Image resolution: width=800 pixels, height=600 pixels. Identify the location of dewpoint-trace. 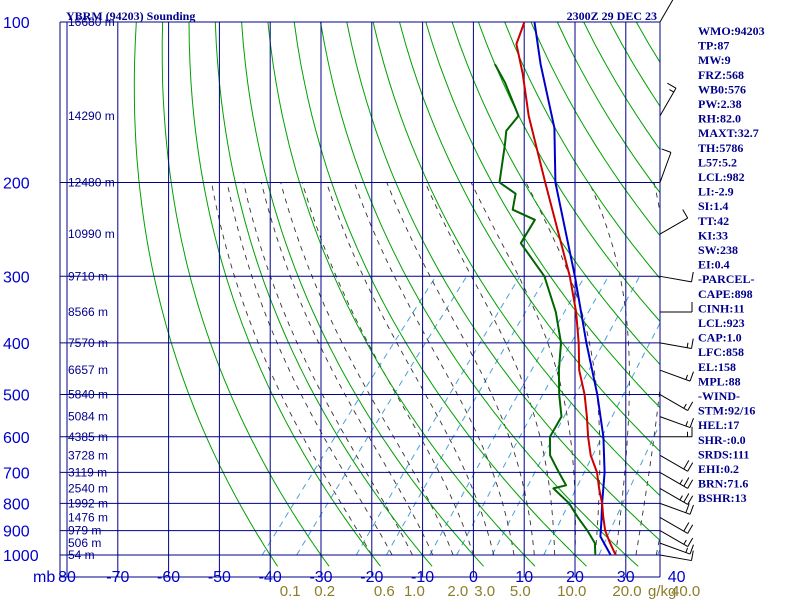
(545, 309).